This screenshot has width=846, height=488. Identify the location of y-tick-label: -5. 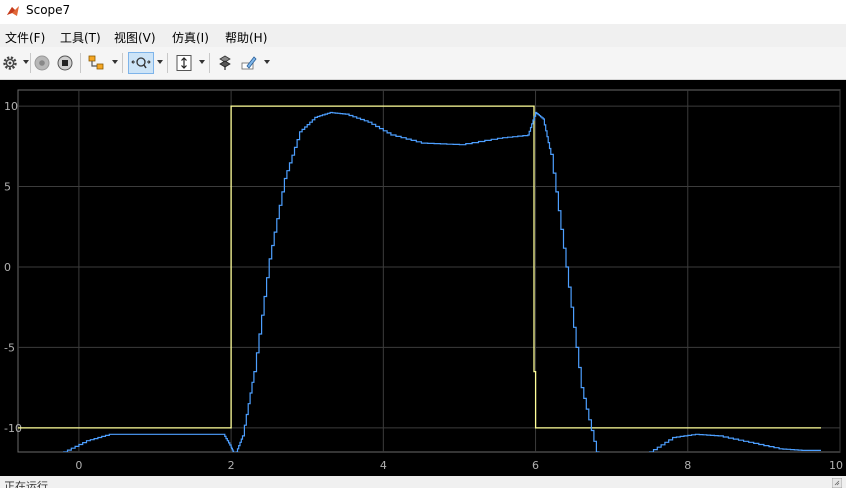
(9, 347).